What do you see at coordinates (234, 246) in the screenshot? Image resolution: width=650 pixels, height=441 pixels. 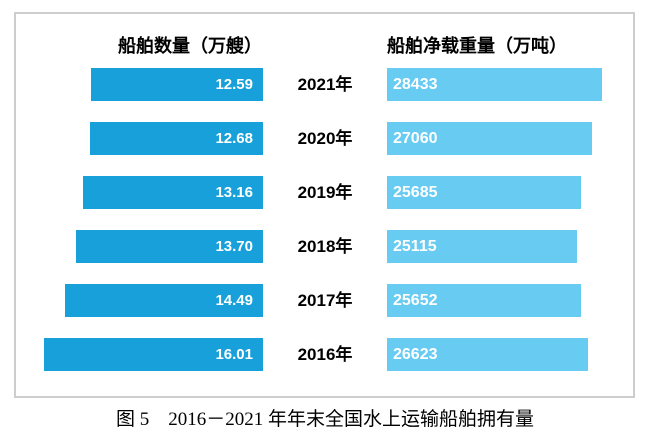 I see `ships-value-label: 13.70` at bounding box center [234, 246].